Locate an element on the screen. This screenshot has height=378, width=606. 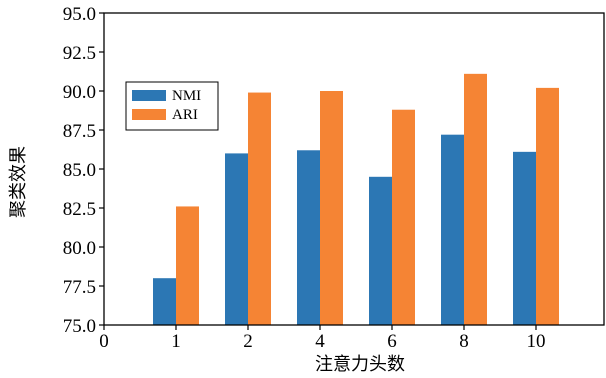
legend-label-ari: ARI is located at coordinates (185, 115).